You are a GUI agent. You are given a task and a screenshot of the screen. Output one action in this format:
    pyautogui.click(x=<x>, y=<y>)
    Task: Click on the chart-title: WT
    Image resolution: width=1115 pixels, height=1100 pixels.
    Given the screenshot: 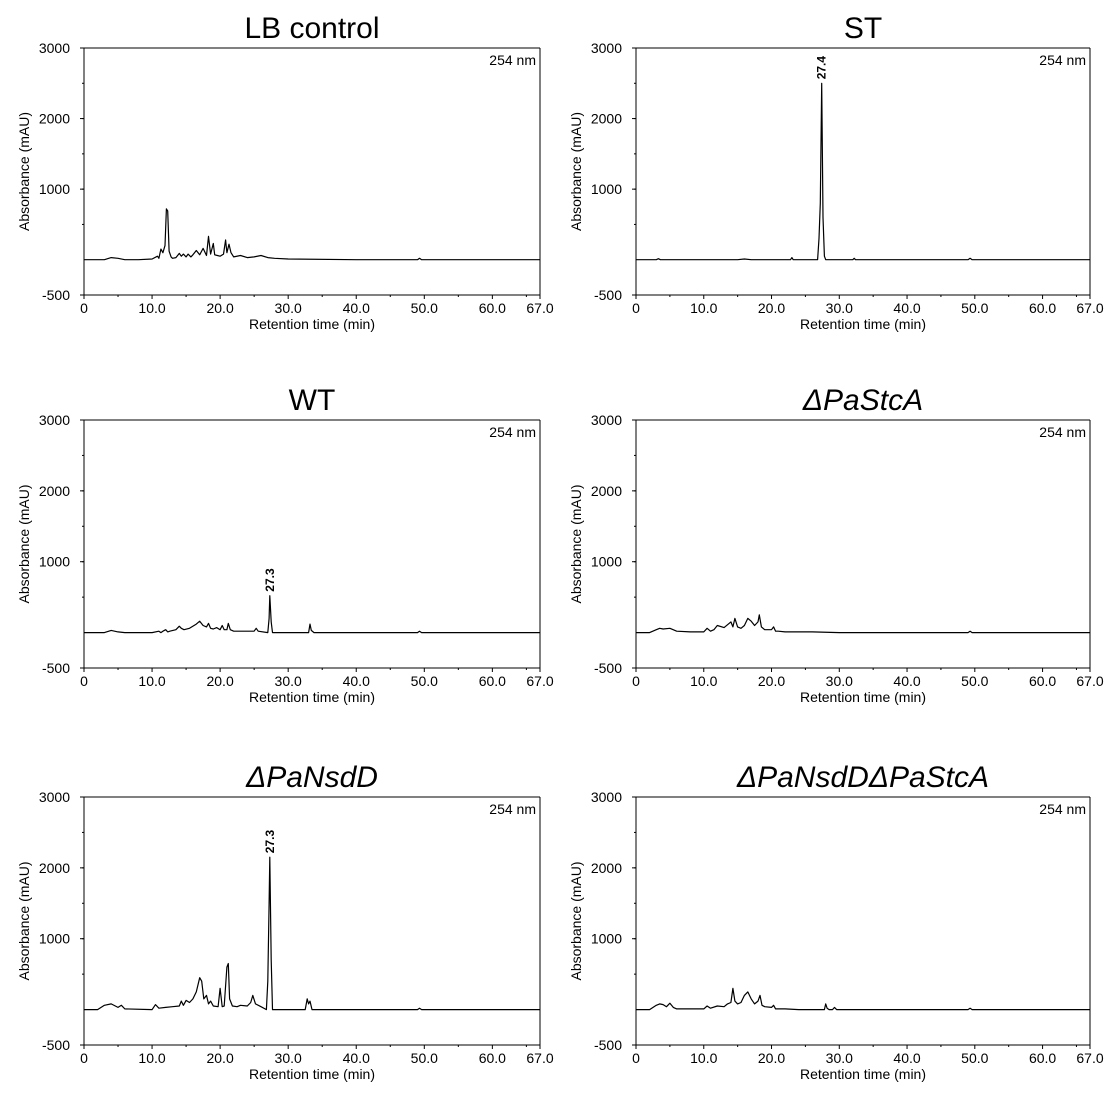 What is the action you would take?
    pyautogui.click(x=312, y=400)
    